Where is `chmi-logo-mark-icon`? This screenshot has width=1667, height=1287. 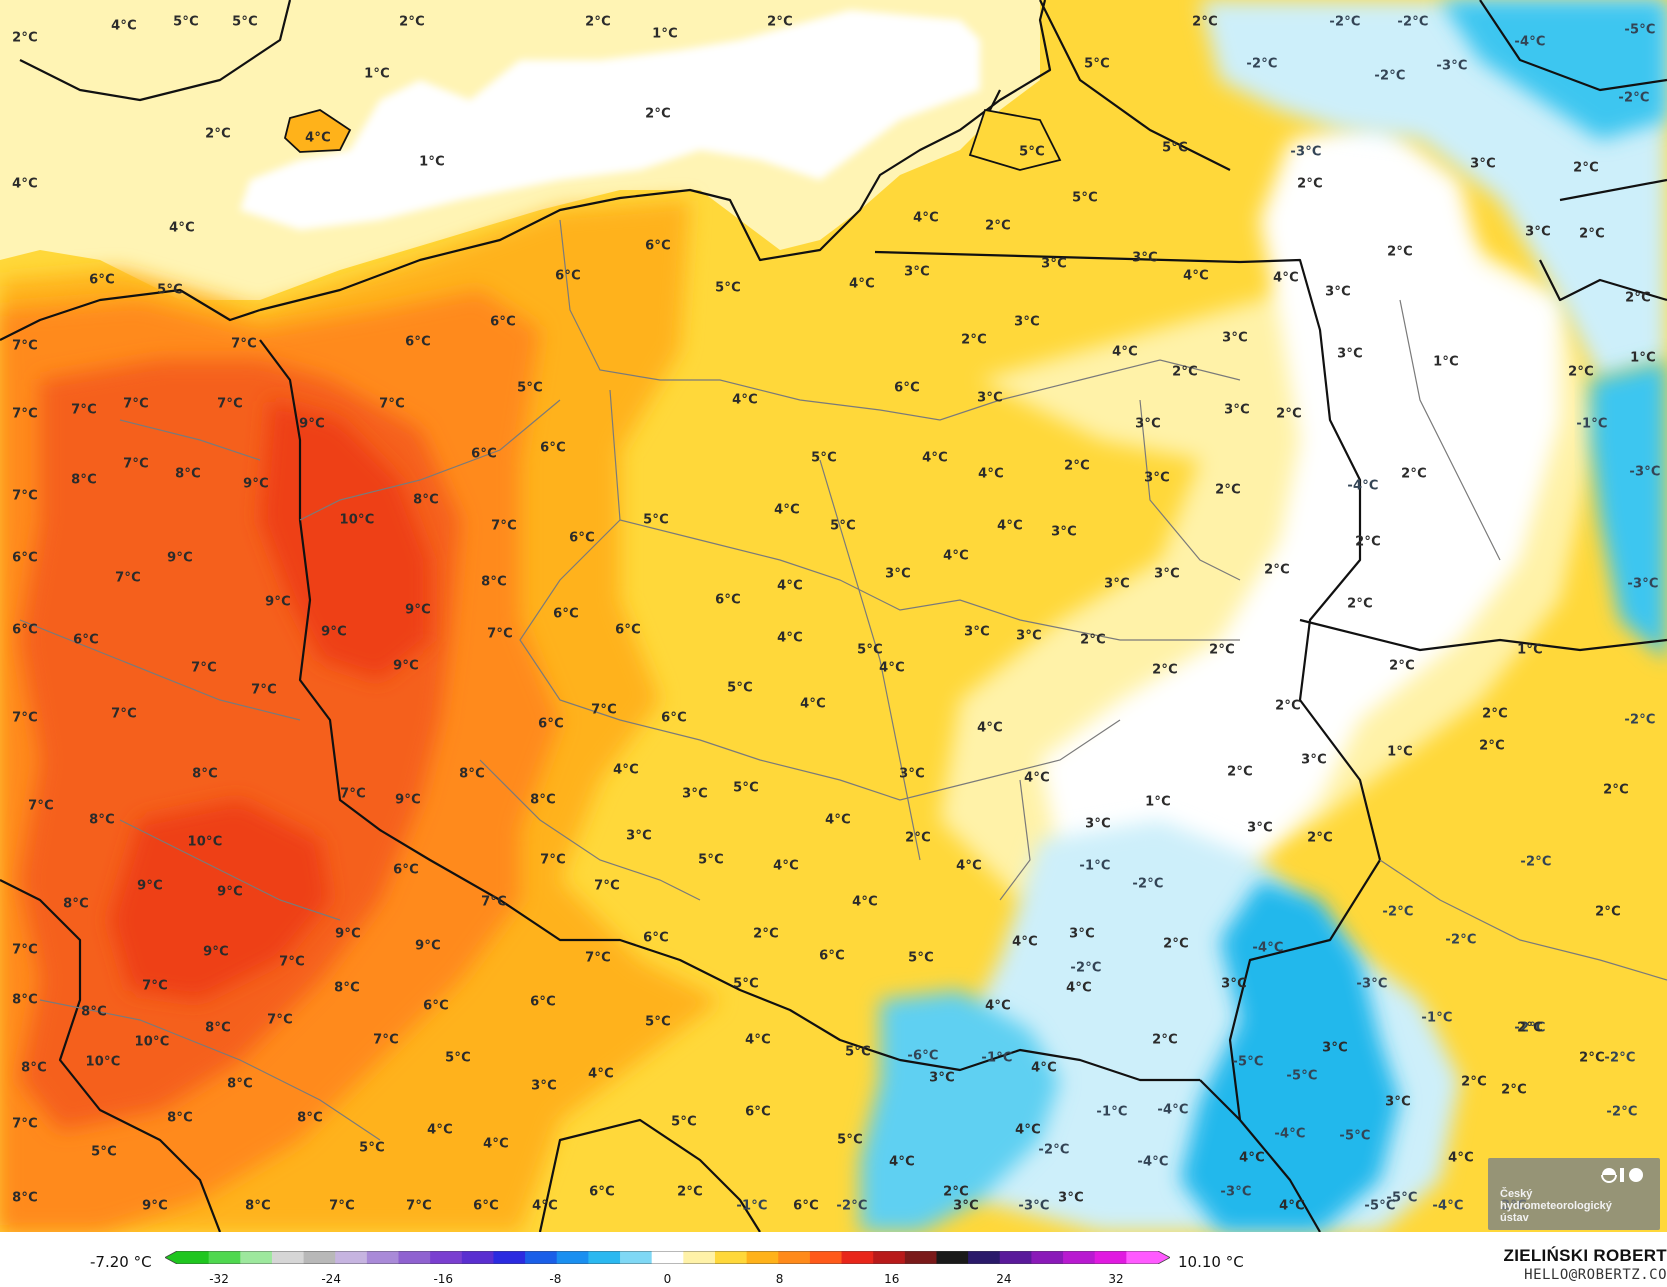 chmi-logo-mark-icon is located at coordinates (1622, 1175).